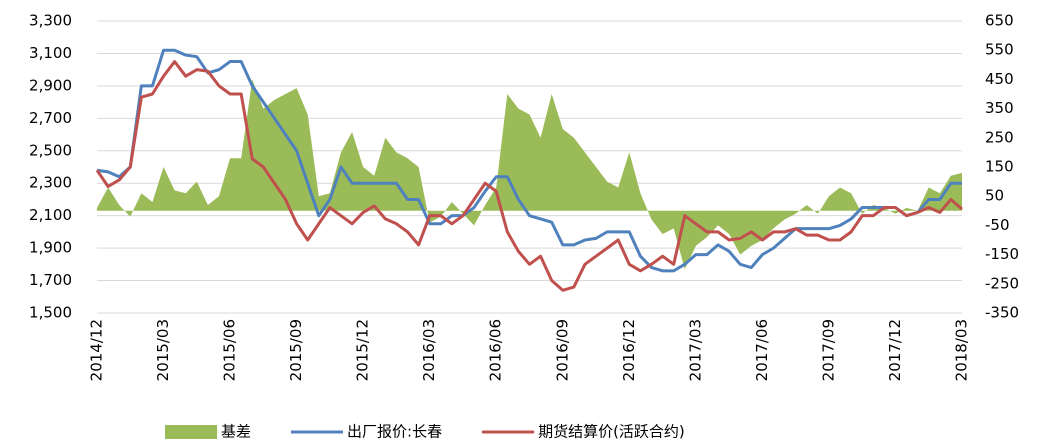 This screenshot has width=1037, height=443. Describe the element at coordinates (163, 350) in the screenshot. I see `x-tick-label: 2015/03` at that location.